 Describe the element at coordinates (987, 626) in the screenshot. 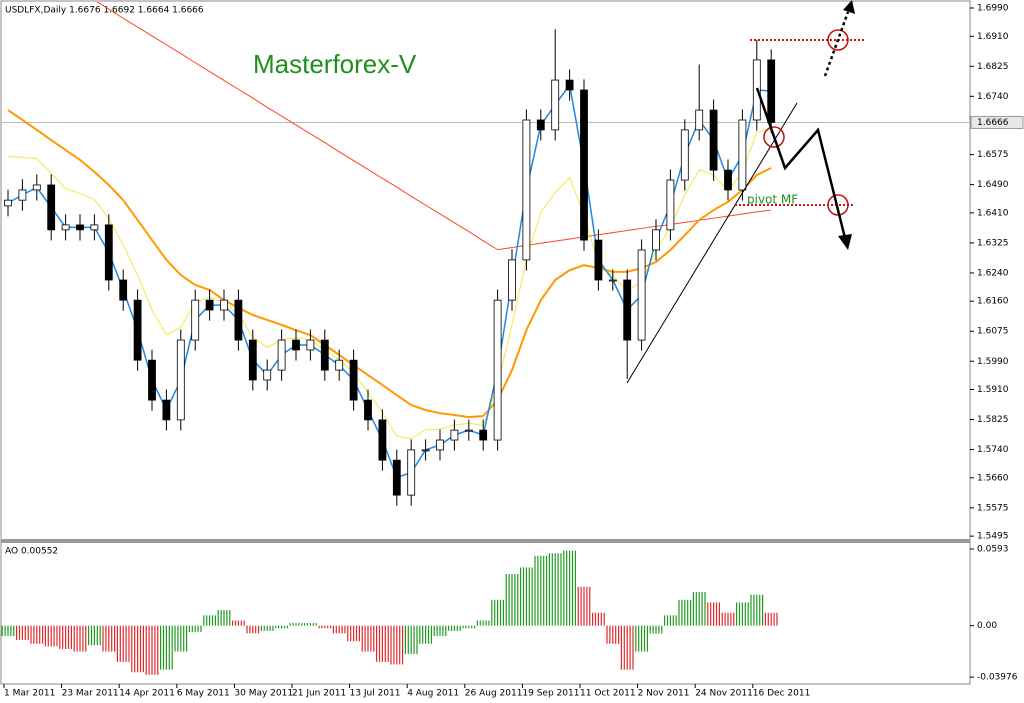

I see `y-tick-label: 0.00` at that location.